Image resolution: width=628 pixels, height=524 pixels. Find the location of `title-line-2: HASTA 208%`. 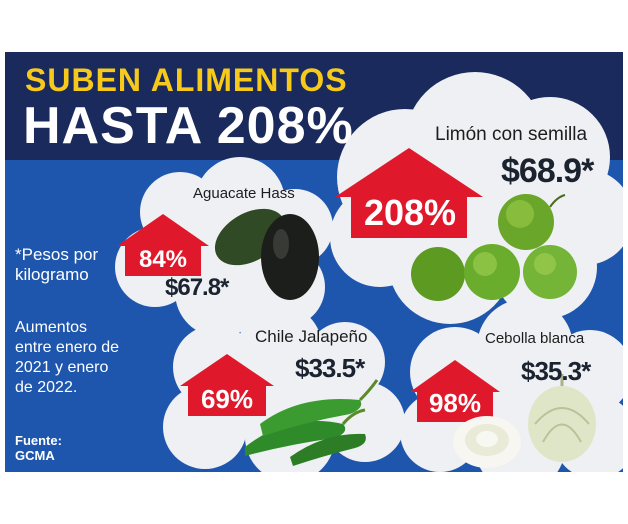

title-line-2: HASTA 208% is located at coordinates (188, 126).